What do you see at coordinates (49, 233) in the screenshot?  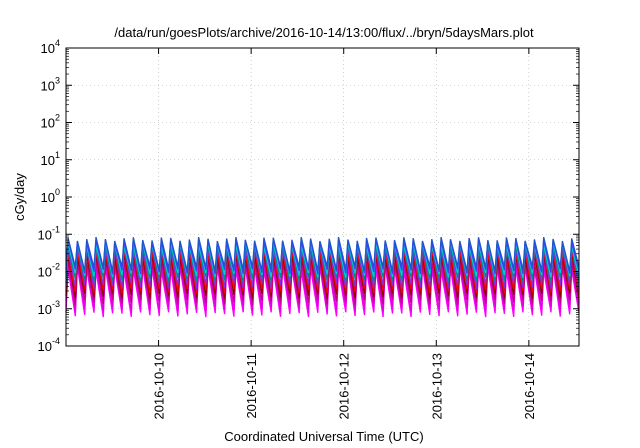 I see `y-tick-label: 10⁻¹` at bounding box center [49, 233].